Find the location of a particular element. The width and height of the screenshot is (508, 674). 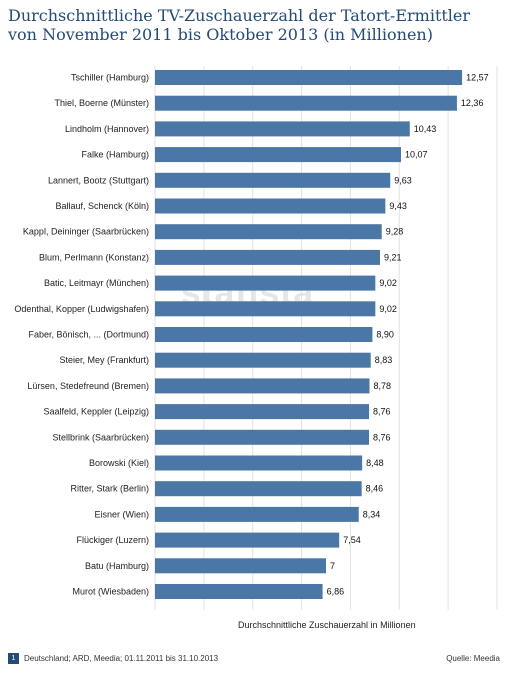

category-label: Ballauf, Schenck (Köln) is located at coordinates (102, 206).